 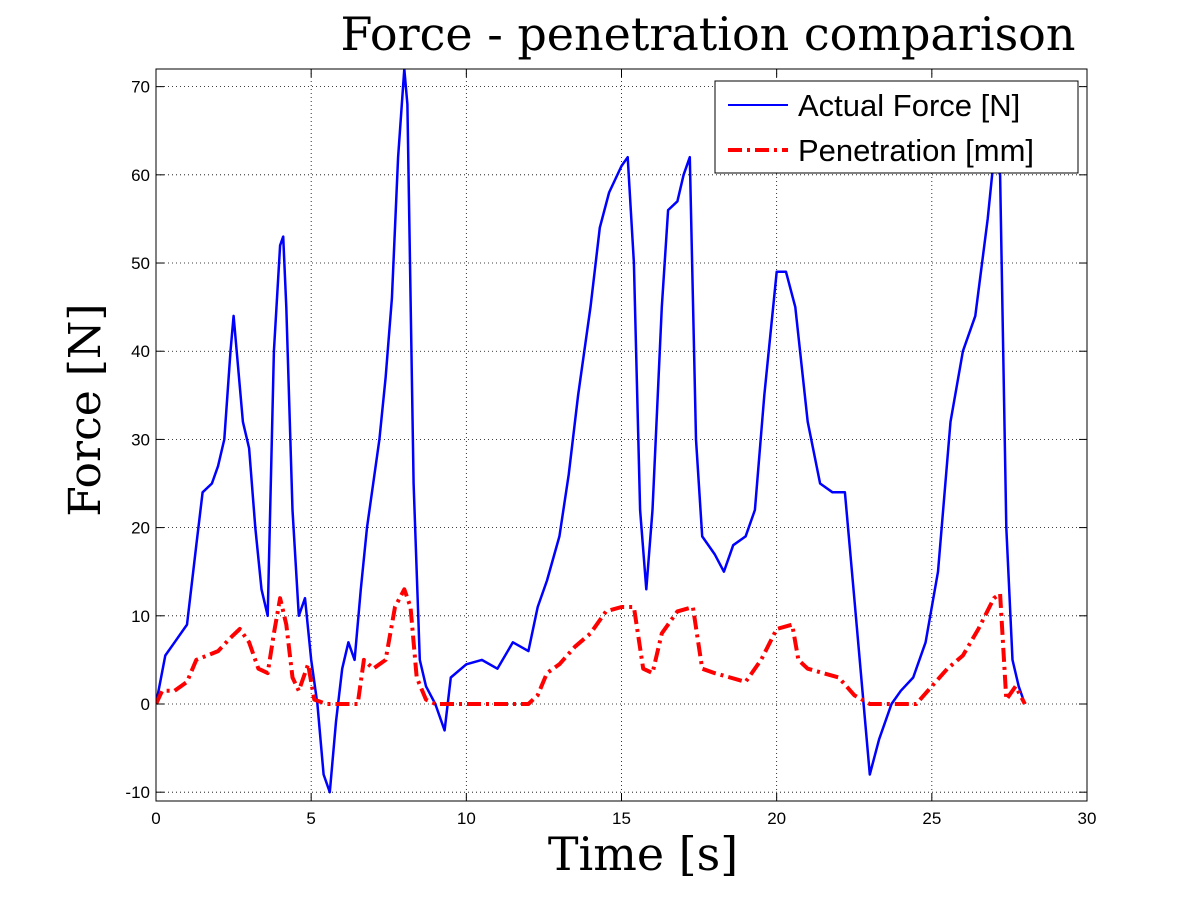 I want to click on x-tick-label: 15, so click(x=621, y=818).